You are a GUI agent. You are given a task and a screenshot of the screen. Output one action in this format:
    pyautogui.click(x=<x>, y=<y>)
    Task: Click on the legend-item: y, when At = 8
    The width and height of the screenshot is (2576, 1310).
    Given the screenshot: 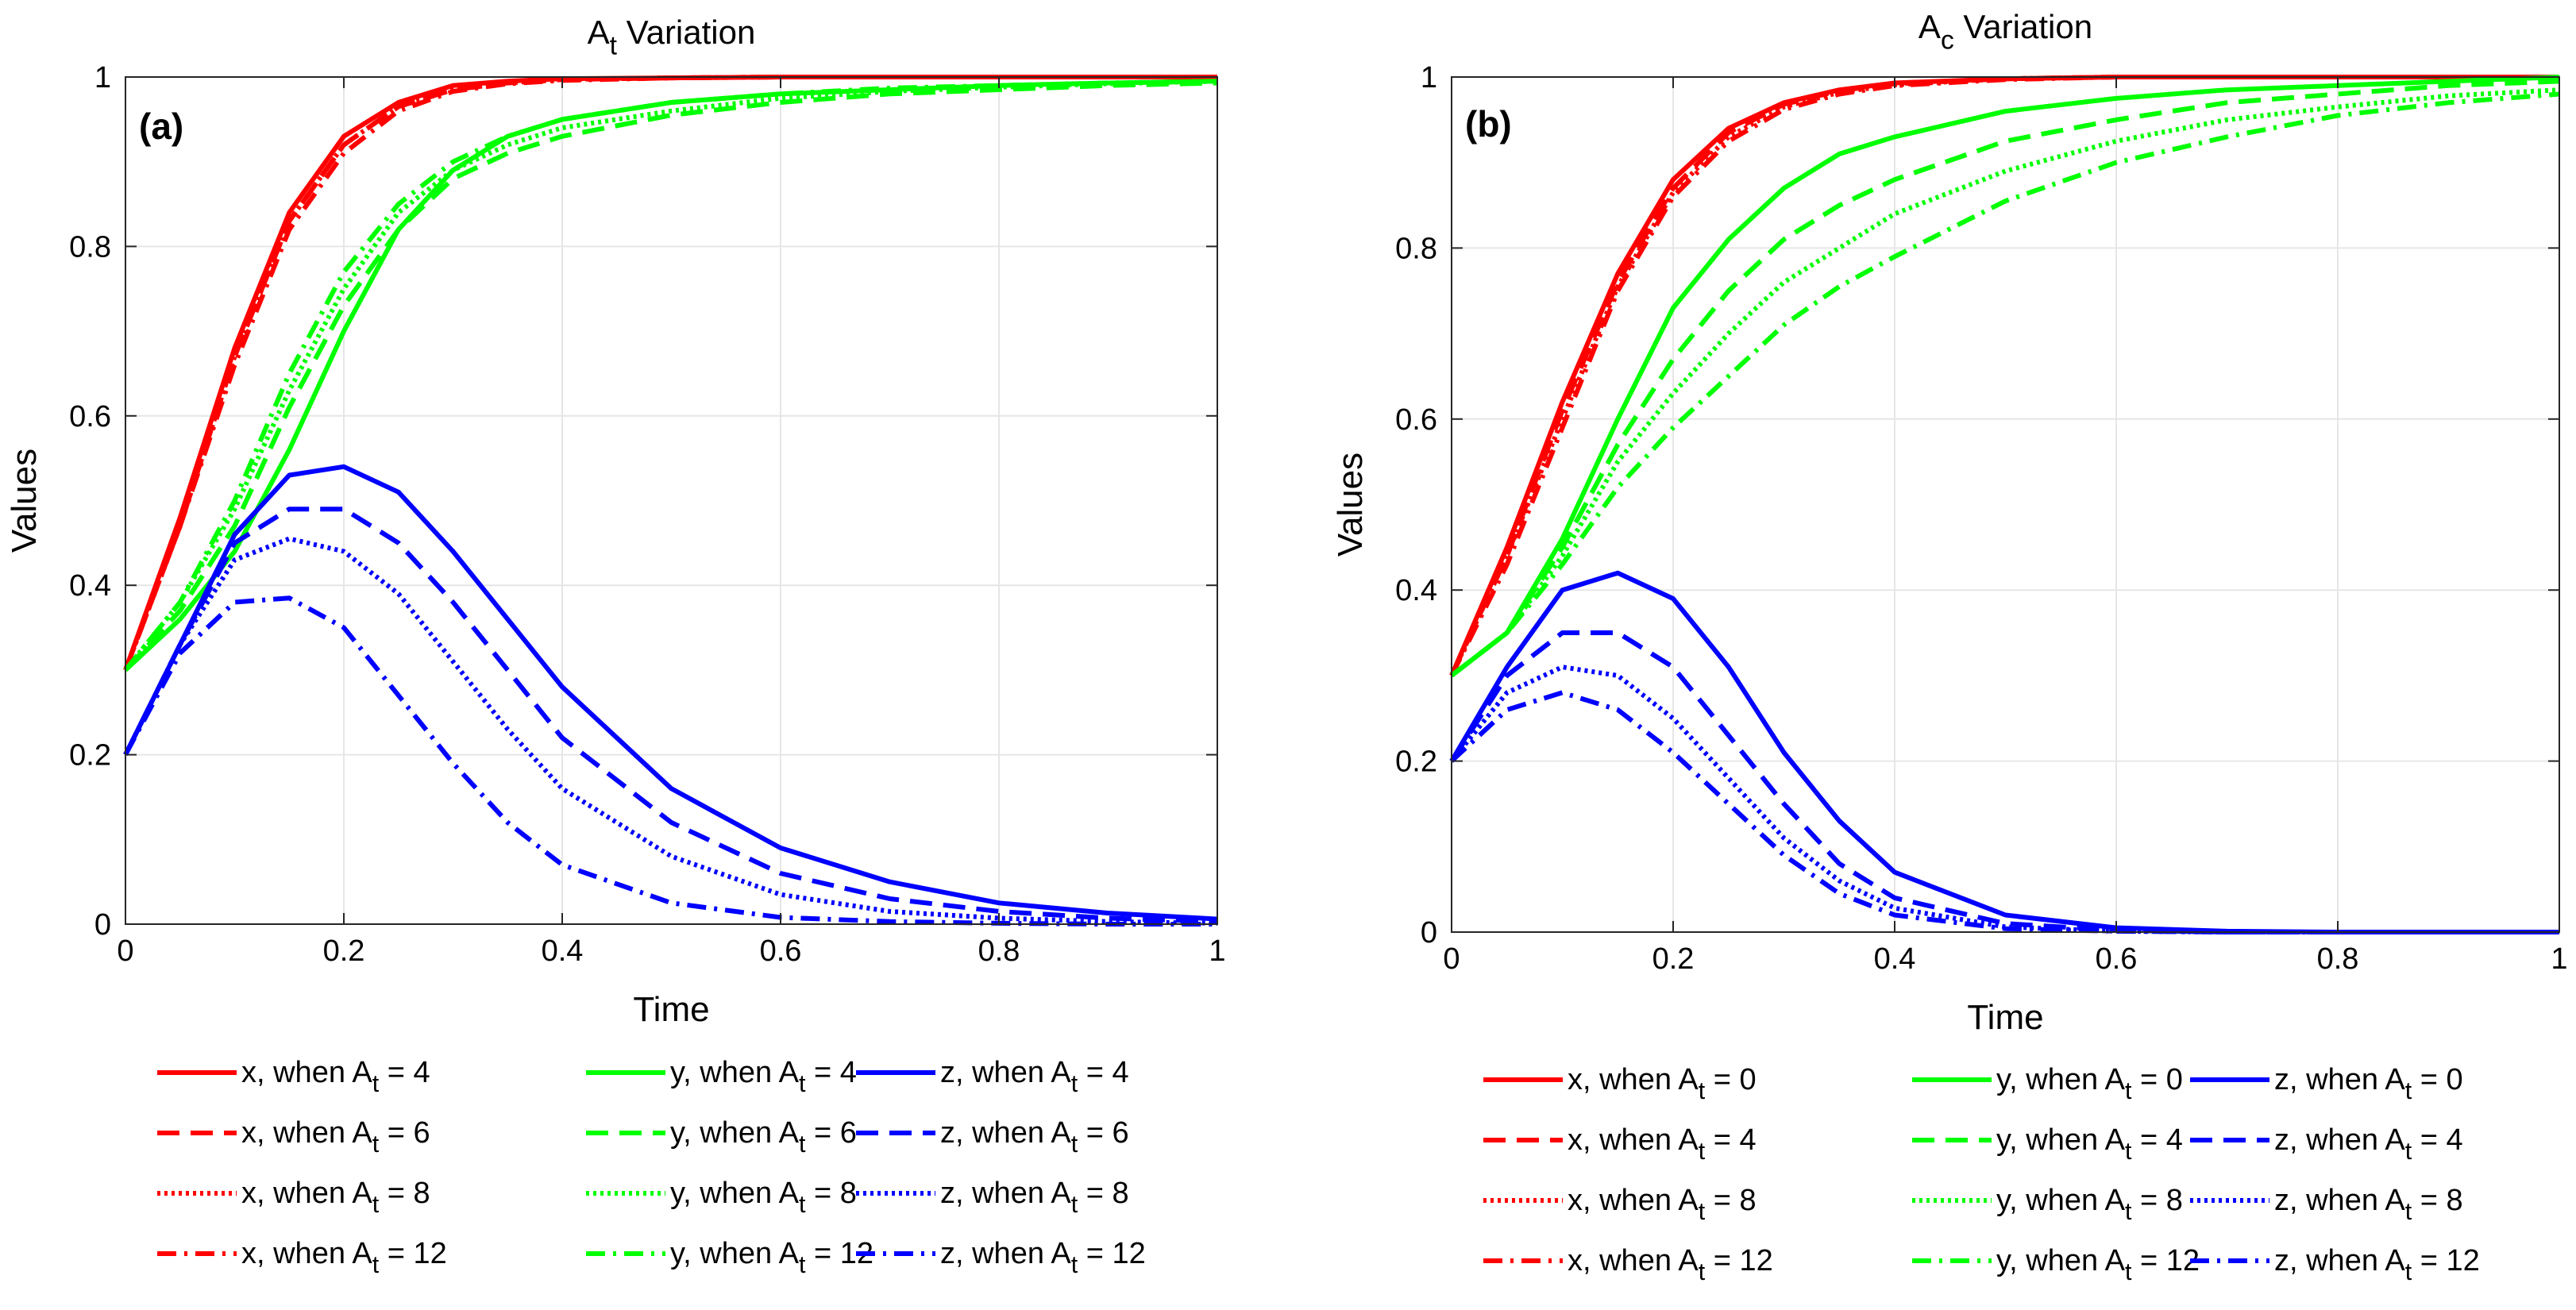 What is the action you would take?
    pyautogui.click(x=721, y=1197)
    